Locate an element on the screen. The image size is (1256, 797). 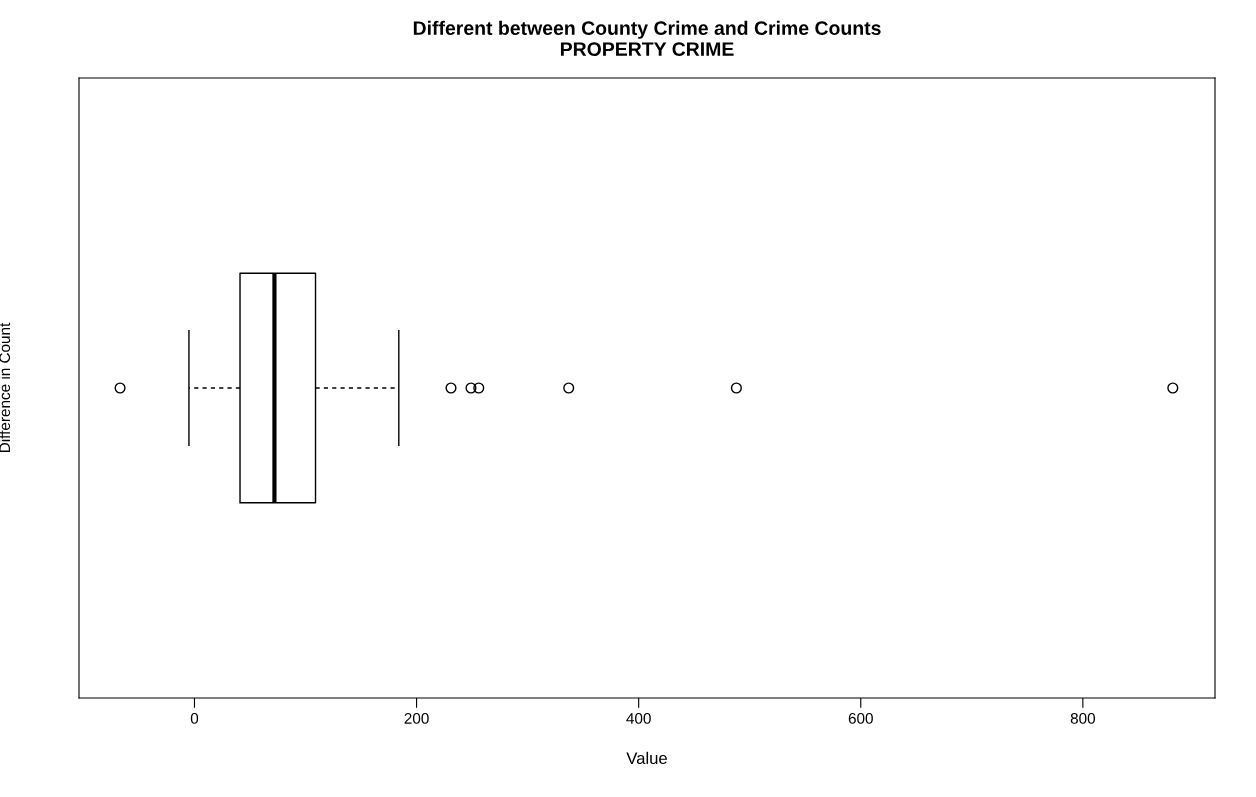
x-tick-label: 800 is located at coordinates (1082, 718).